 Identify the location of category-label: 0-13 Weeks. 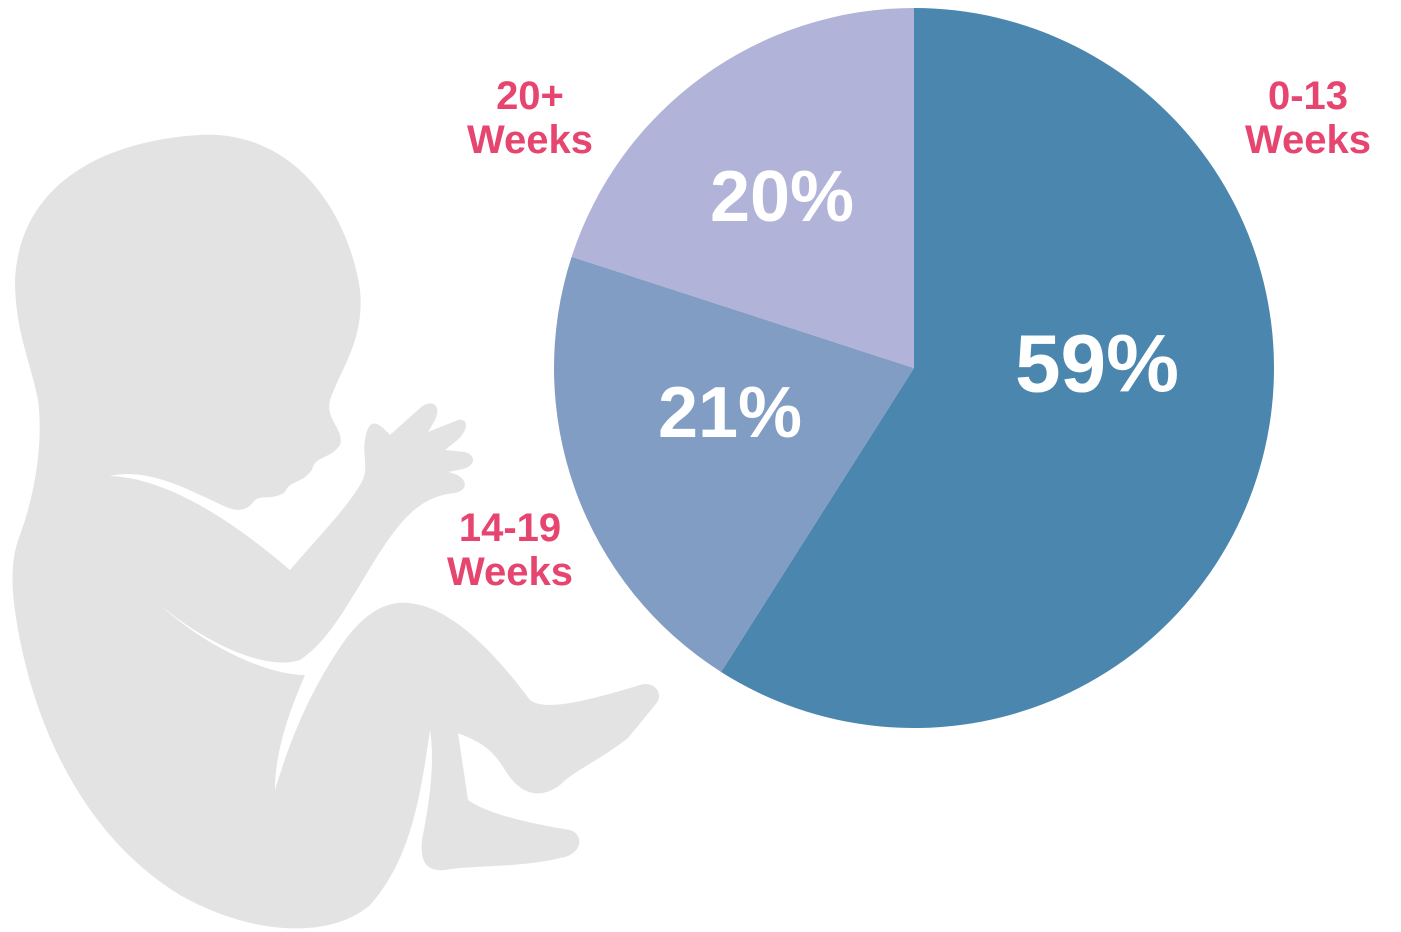
(1307, 118).